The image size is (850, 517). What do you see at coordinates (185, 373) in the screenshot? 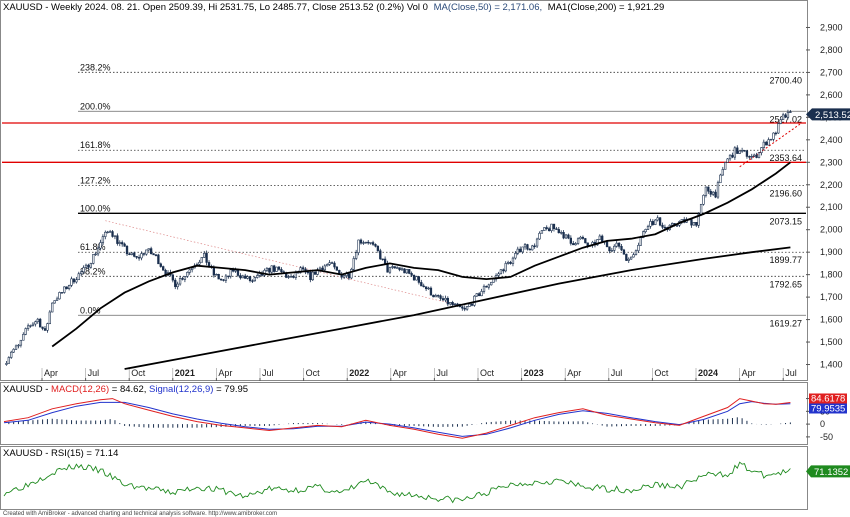
I see `x-tick-label: 2021` at bounding box center [185, 373].